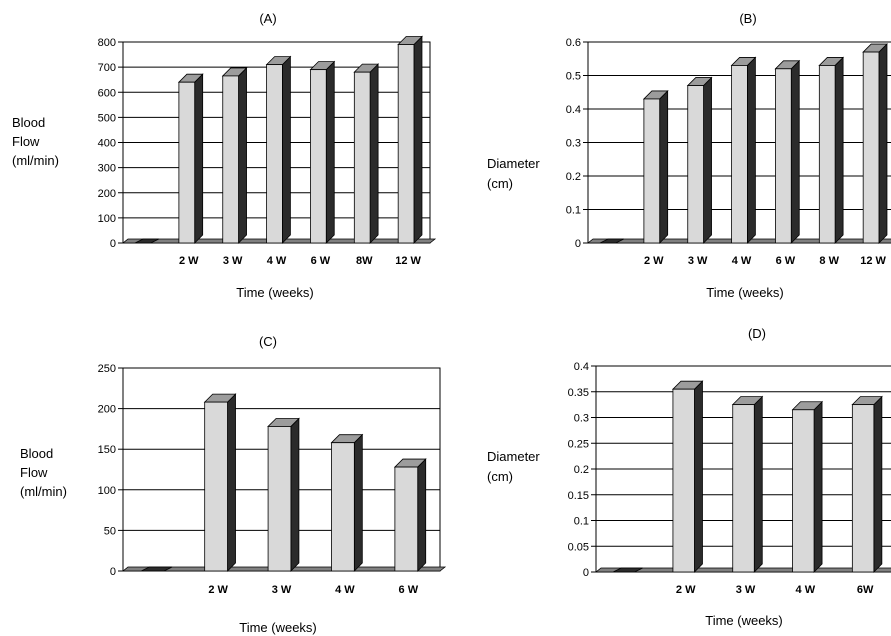 This screenshot has width=891, height=636. What do you see at coordinates (110, 531) in the screenshot?
I see `y-tick-label: 50` at bounding box center [110, 531].